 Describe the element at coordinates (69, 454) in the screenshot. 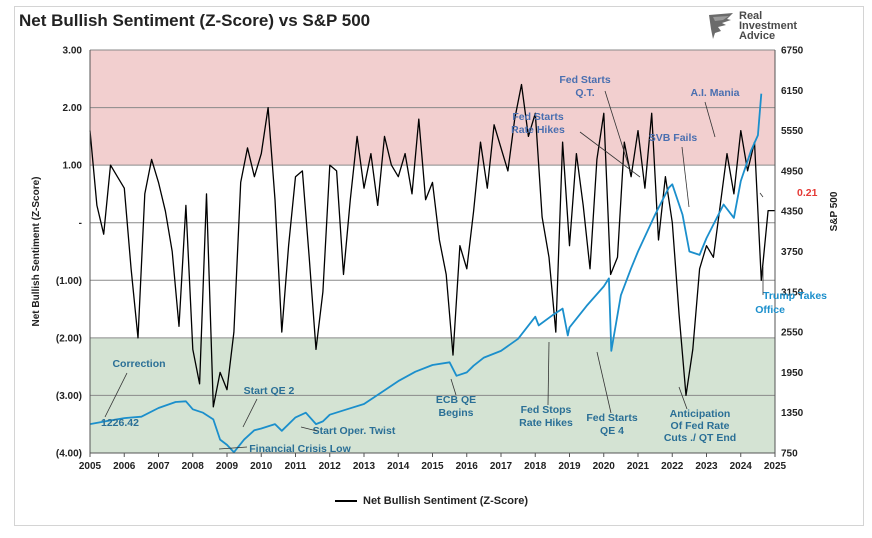

I see `y-left-tick-label: (4.00)` at that location.